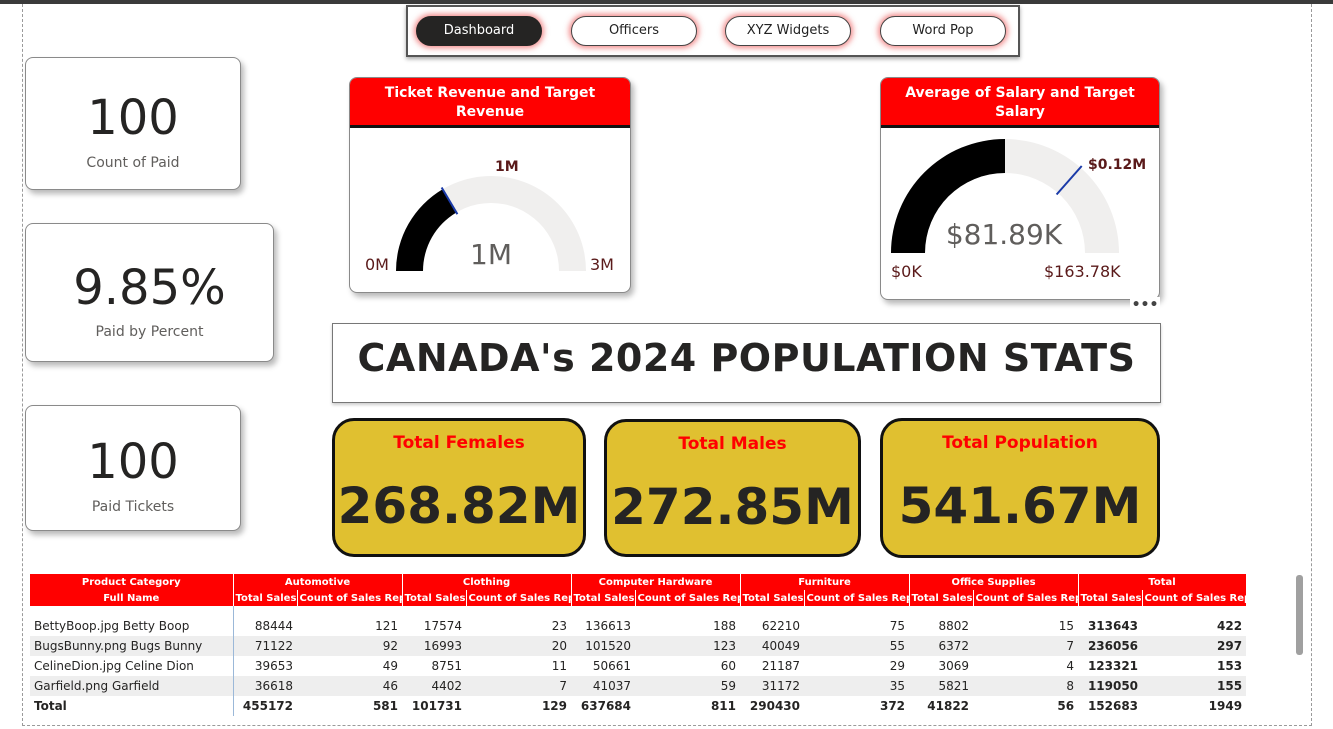  What do you see at coordinates (318, 582) in the screenshot?
I see `column-header-category: Automotive` at bounding box center [318, 582].